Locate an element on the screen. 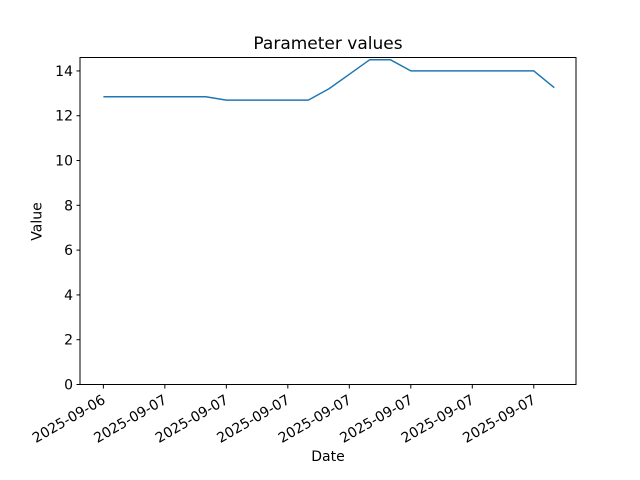 The height and width of the screenshot is (480, 640). y-tick-label: 12 is located at coordinates (64, 117).